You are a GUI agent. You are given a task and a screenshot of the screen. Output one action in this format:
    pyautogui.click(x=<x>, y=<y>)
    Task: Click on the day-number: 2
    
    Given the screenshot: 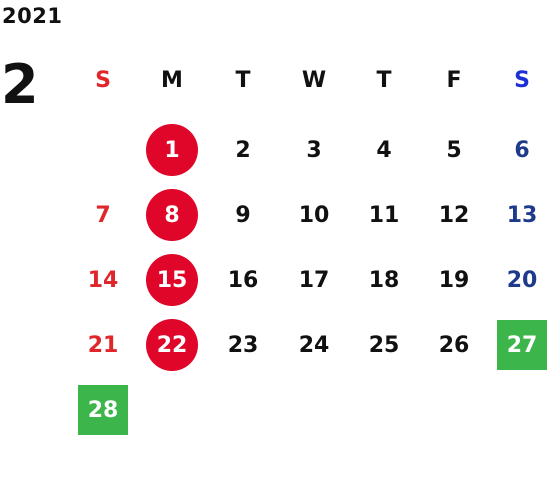 What is the action you would take?
    pyautogui.click(x=243, y=150)
    